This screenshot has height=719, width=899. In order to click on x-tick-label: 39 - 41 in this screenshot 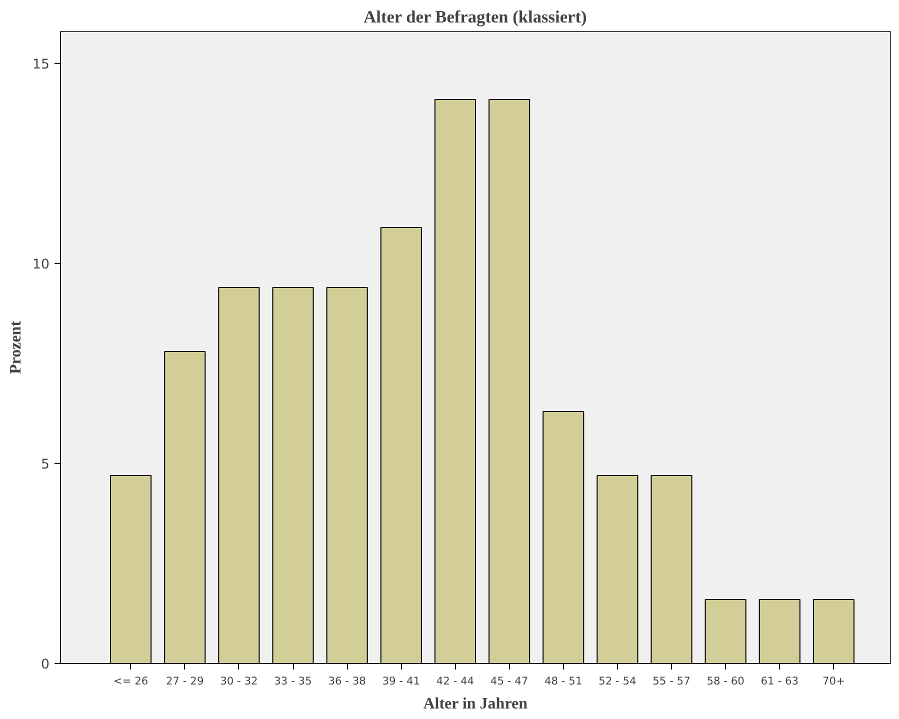, I will do `click(401, 681)`.